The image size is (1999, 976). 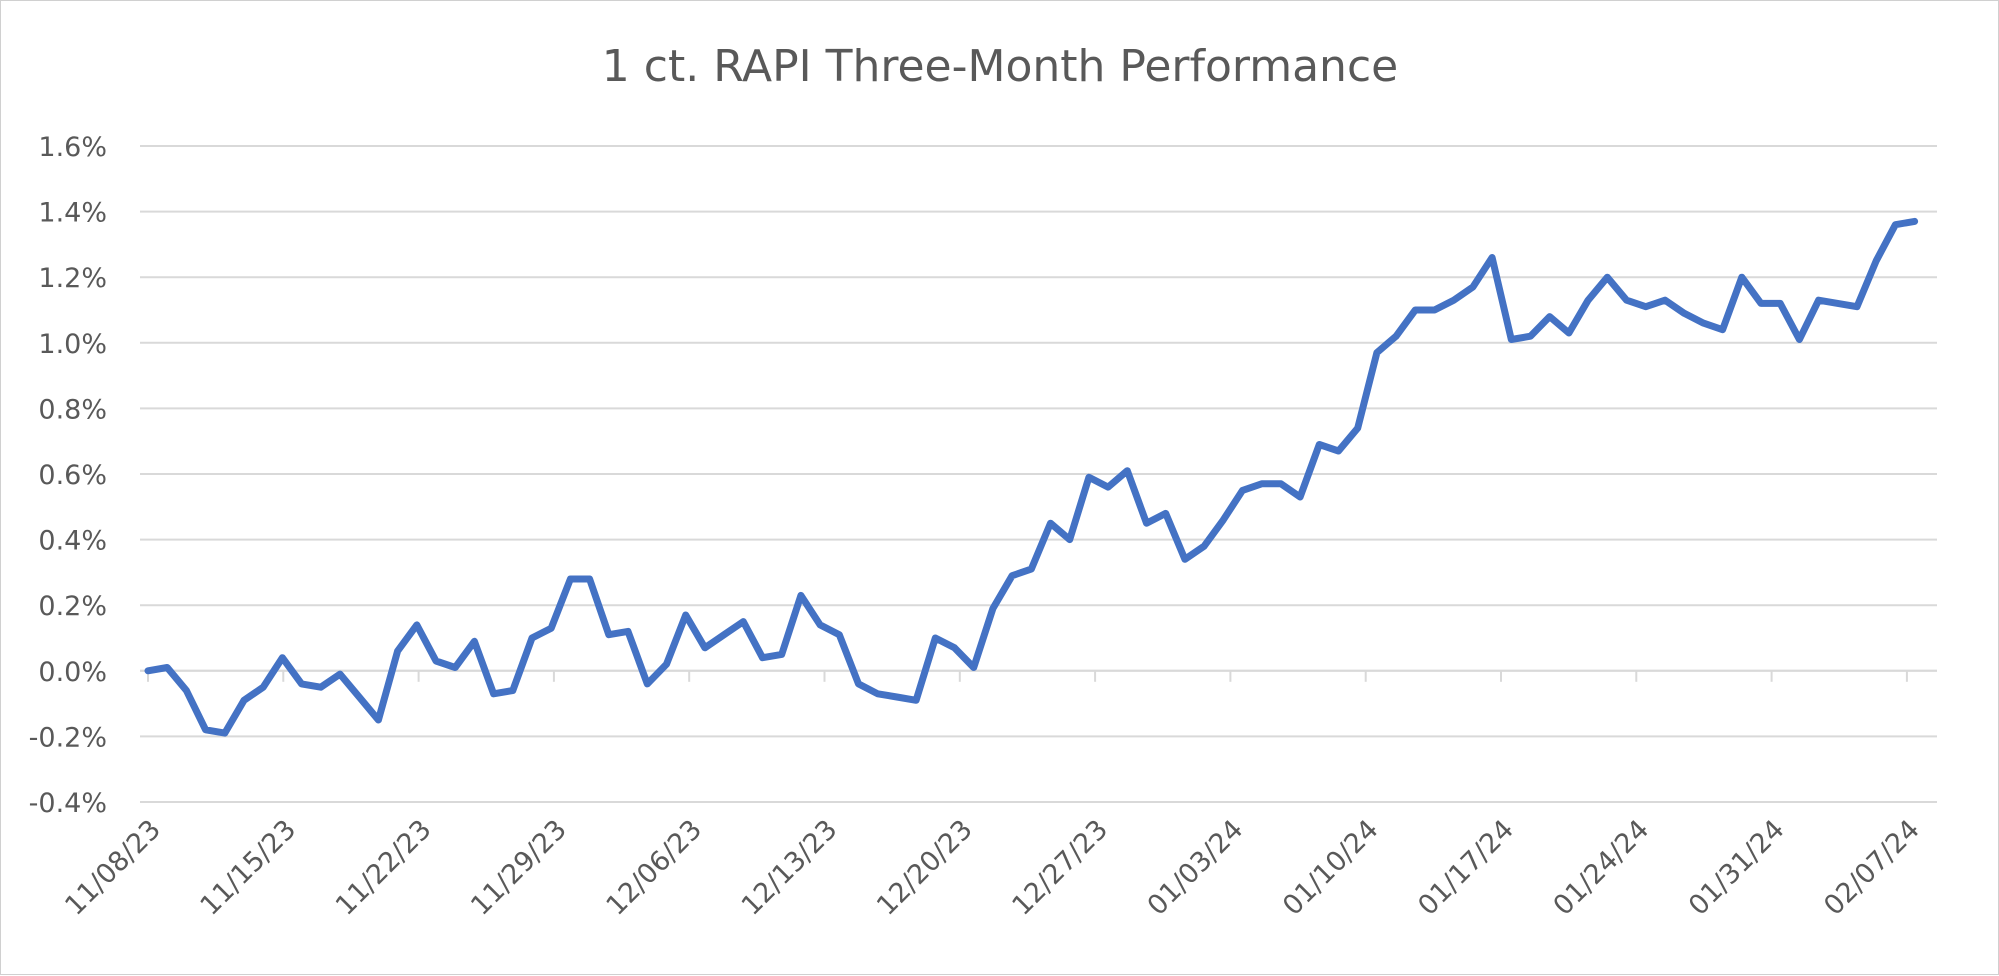 What do you see at coordinates (72, 147) in the screenshot?
I see `y-tick-label: 1.6%` at bounding box center [72, 147].